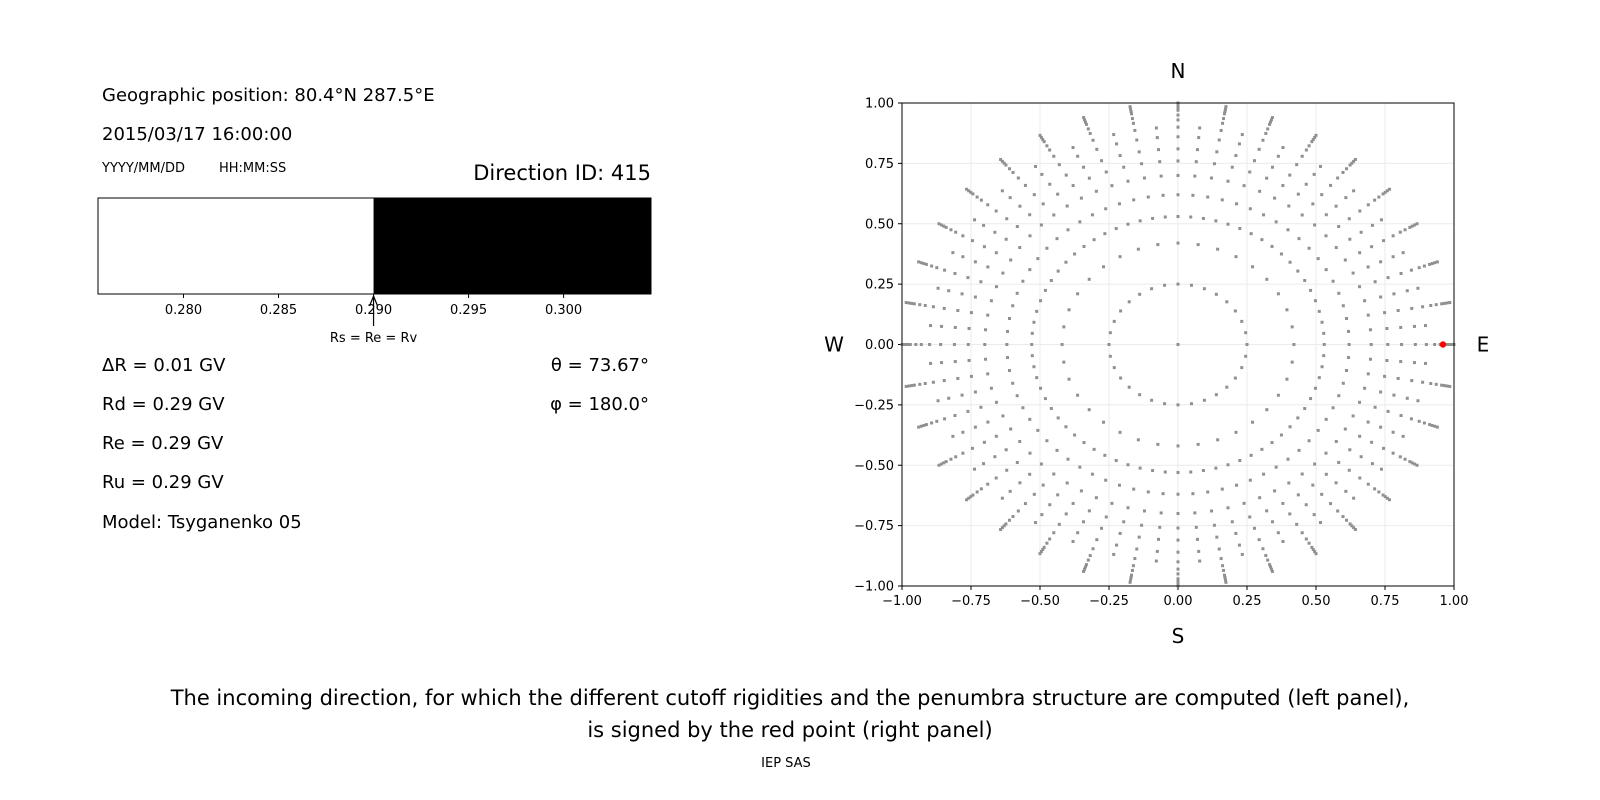 The height and width of the screenshot is (800, 1600). Describe the element at coordinates (971, 601) in the screenshot. I see `x-tick-label: −0.75` at that location.